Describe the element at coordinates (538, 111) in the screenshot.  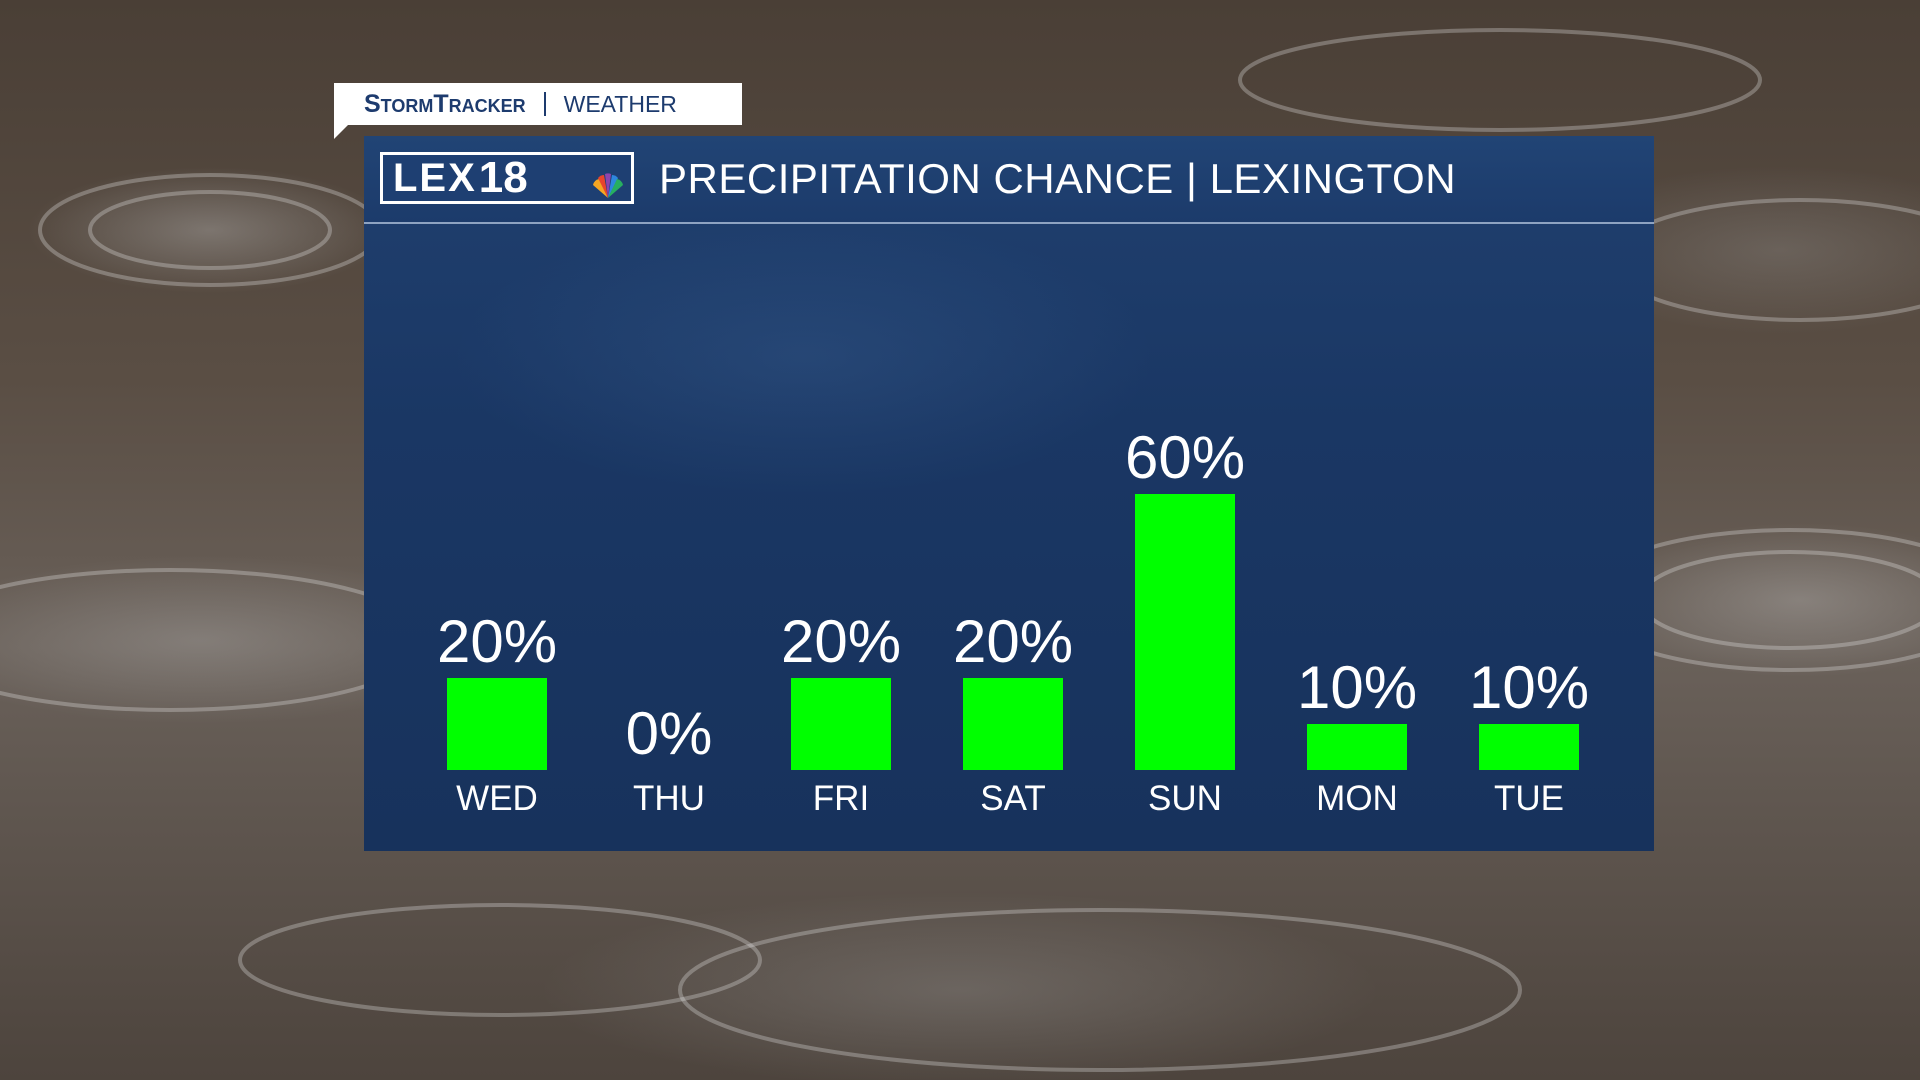
I see `stormtracker-weather-tab: StormTracker WEATHER` at that location.